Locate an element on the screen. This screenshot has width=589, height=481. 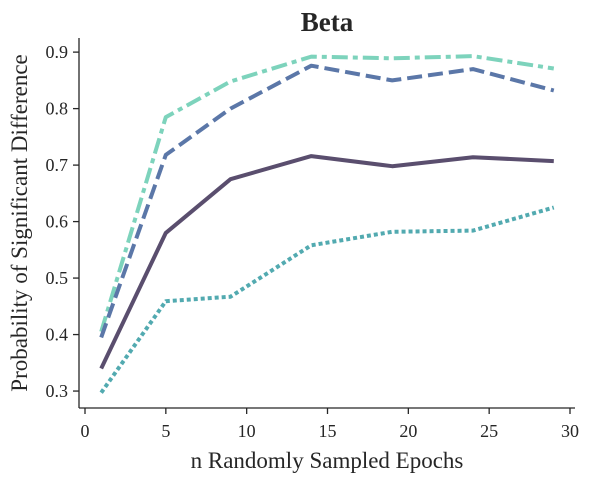
x-ticks: 0 5 10 15 20 25 30 is located at coordinates (330, 424).